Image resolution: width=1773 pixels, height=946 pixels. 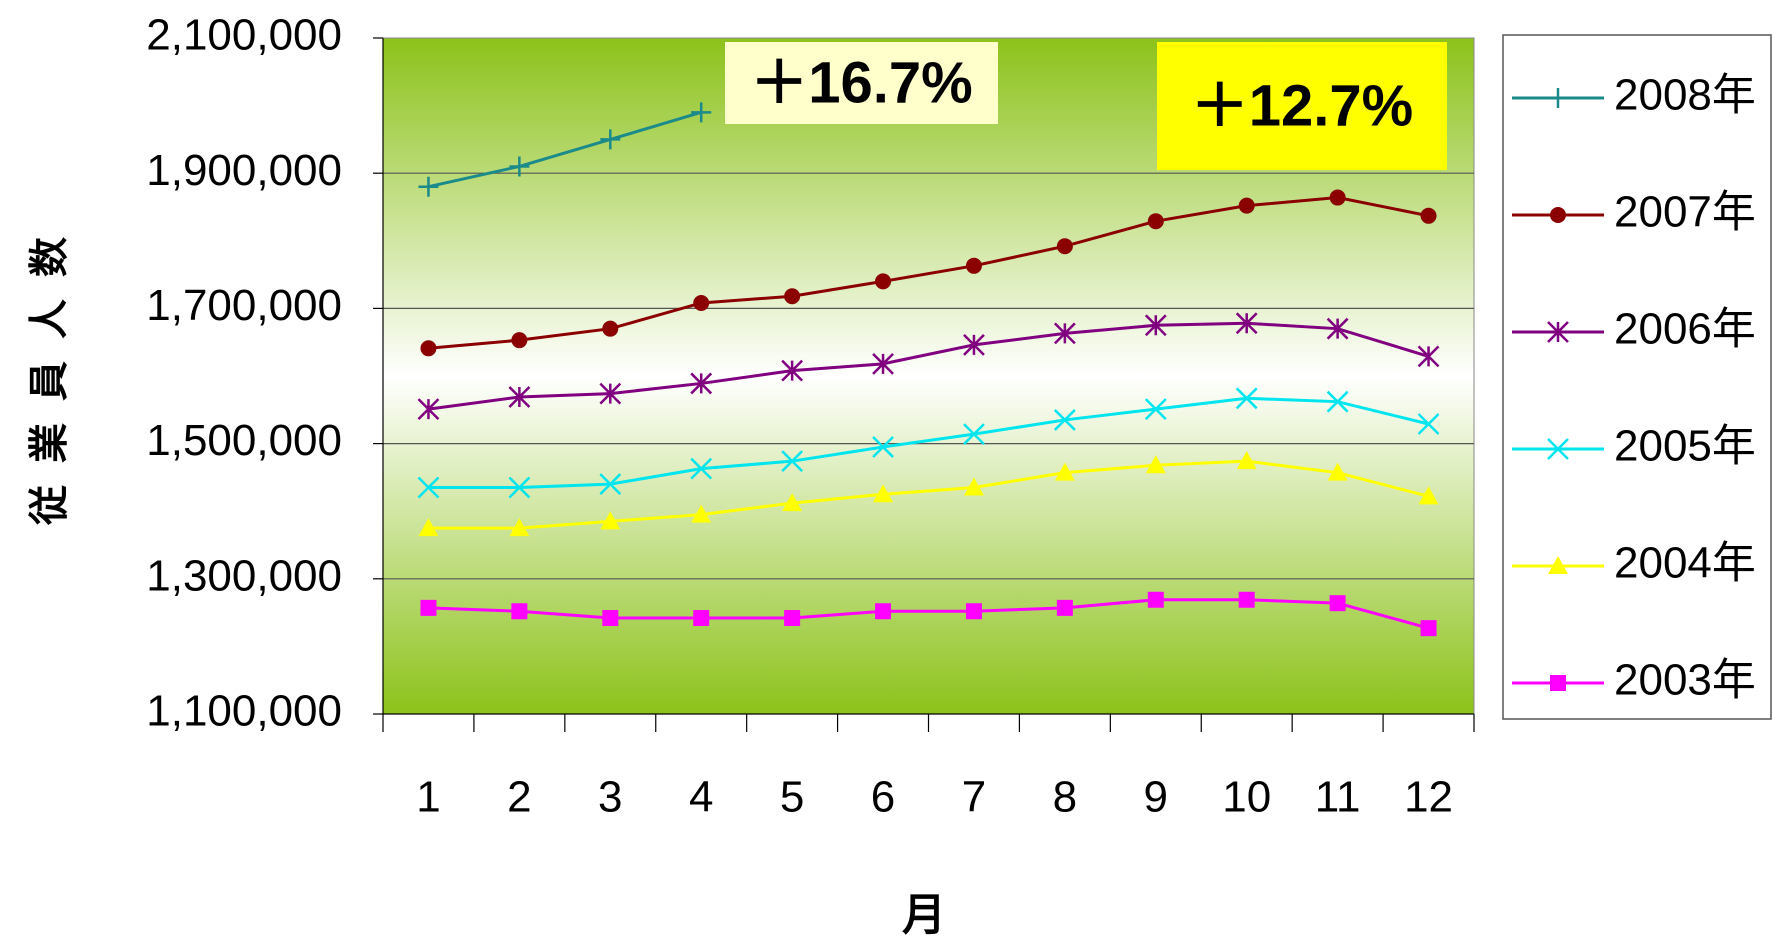 I want to click on x-tick-label: 12, so click(x=1428, y=797).